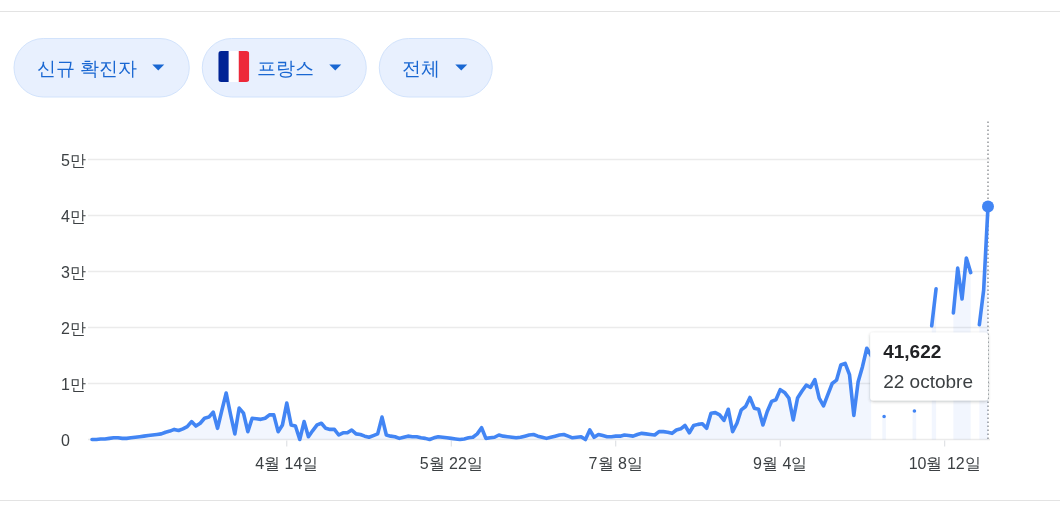 This screenshot has height=505, width=1060. Describe the element at coordinates (73, 271) in the screenshot. I see `y-tick-label: 3만` at that location.